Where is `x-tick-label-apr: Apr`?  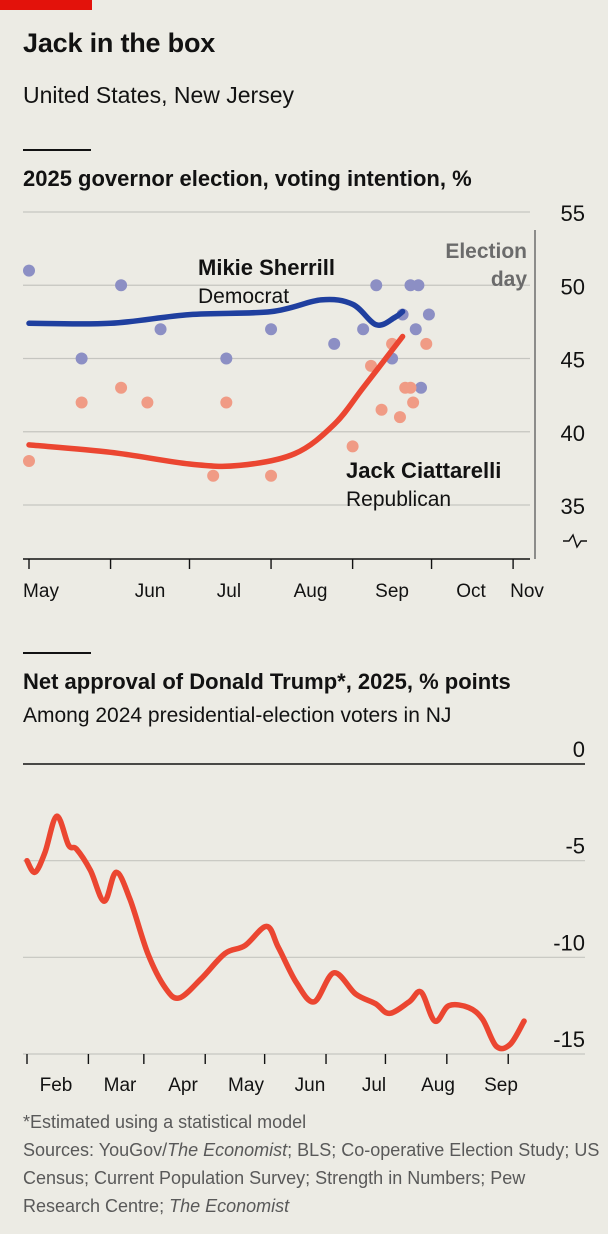 x-tick-label-apr: Apr is located at coordinates (183, 1085).